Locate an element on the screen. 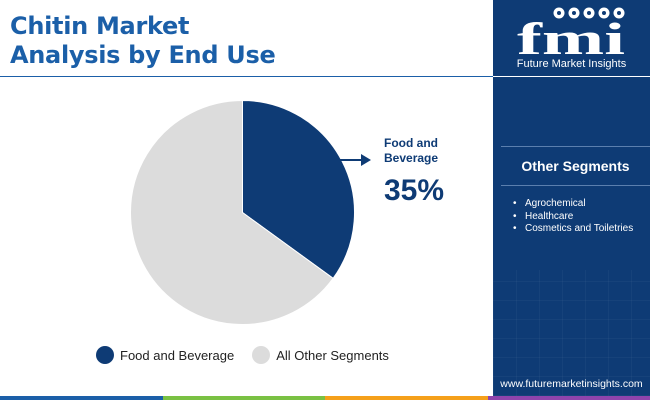  other-segments-header: Other Segments is located at coordinates (575, 166).